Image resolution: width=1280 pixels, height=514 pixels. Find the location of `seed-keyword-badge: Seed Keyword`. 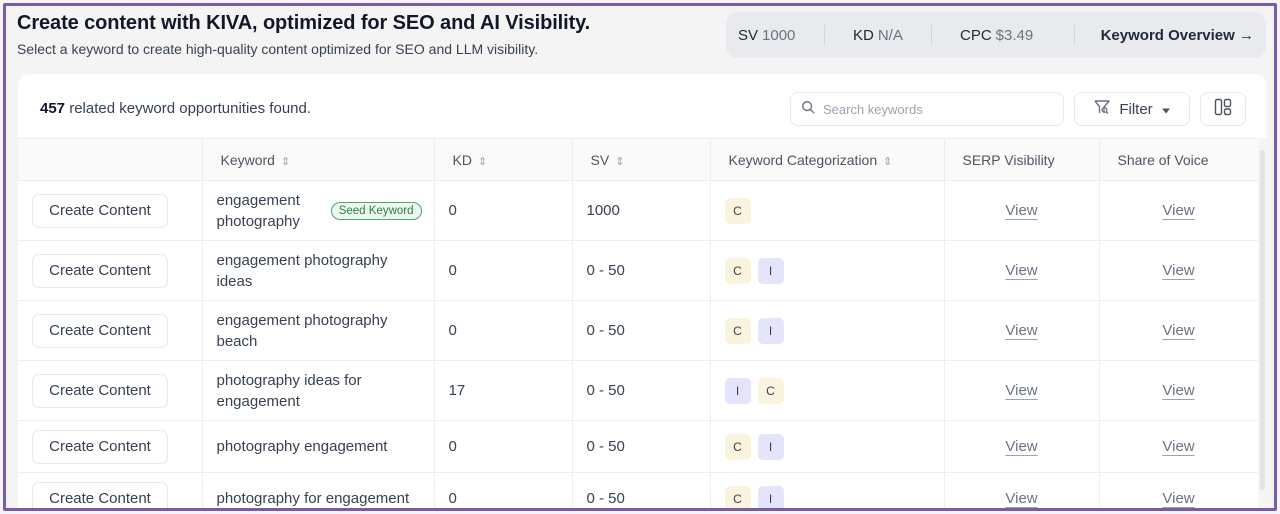

seed-keyword-badge: Seed Keyword is located at coordinates (376, 210).